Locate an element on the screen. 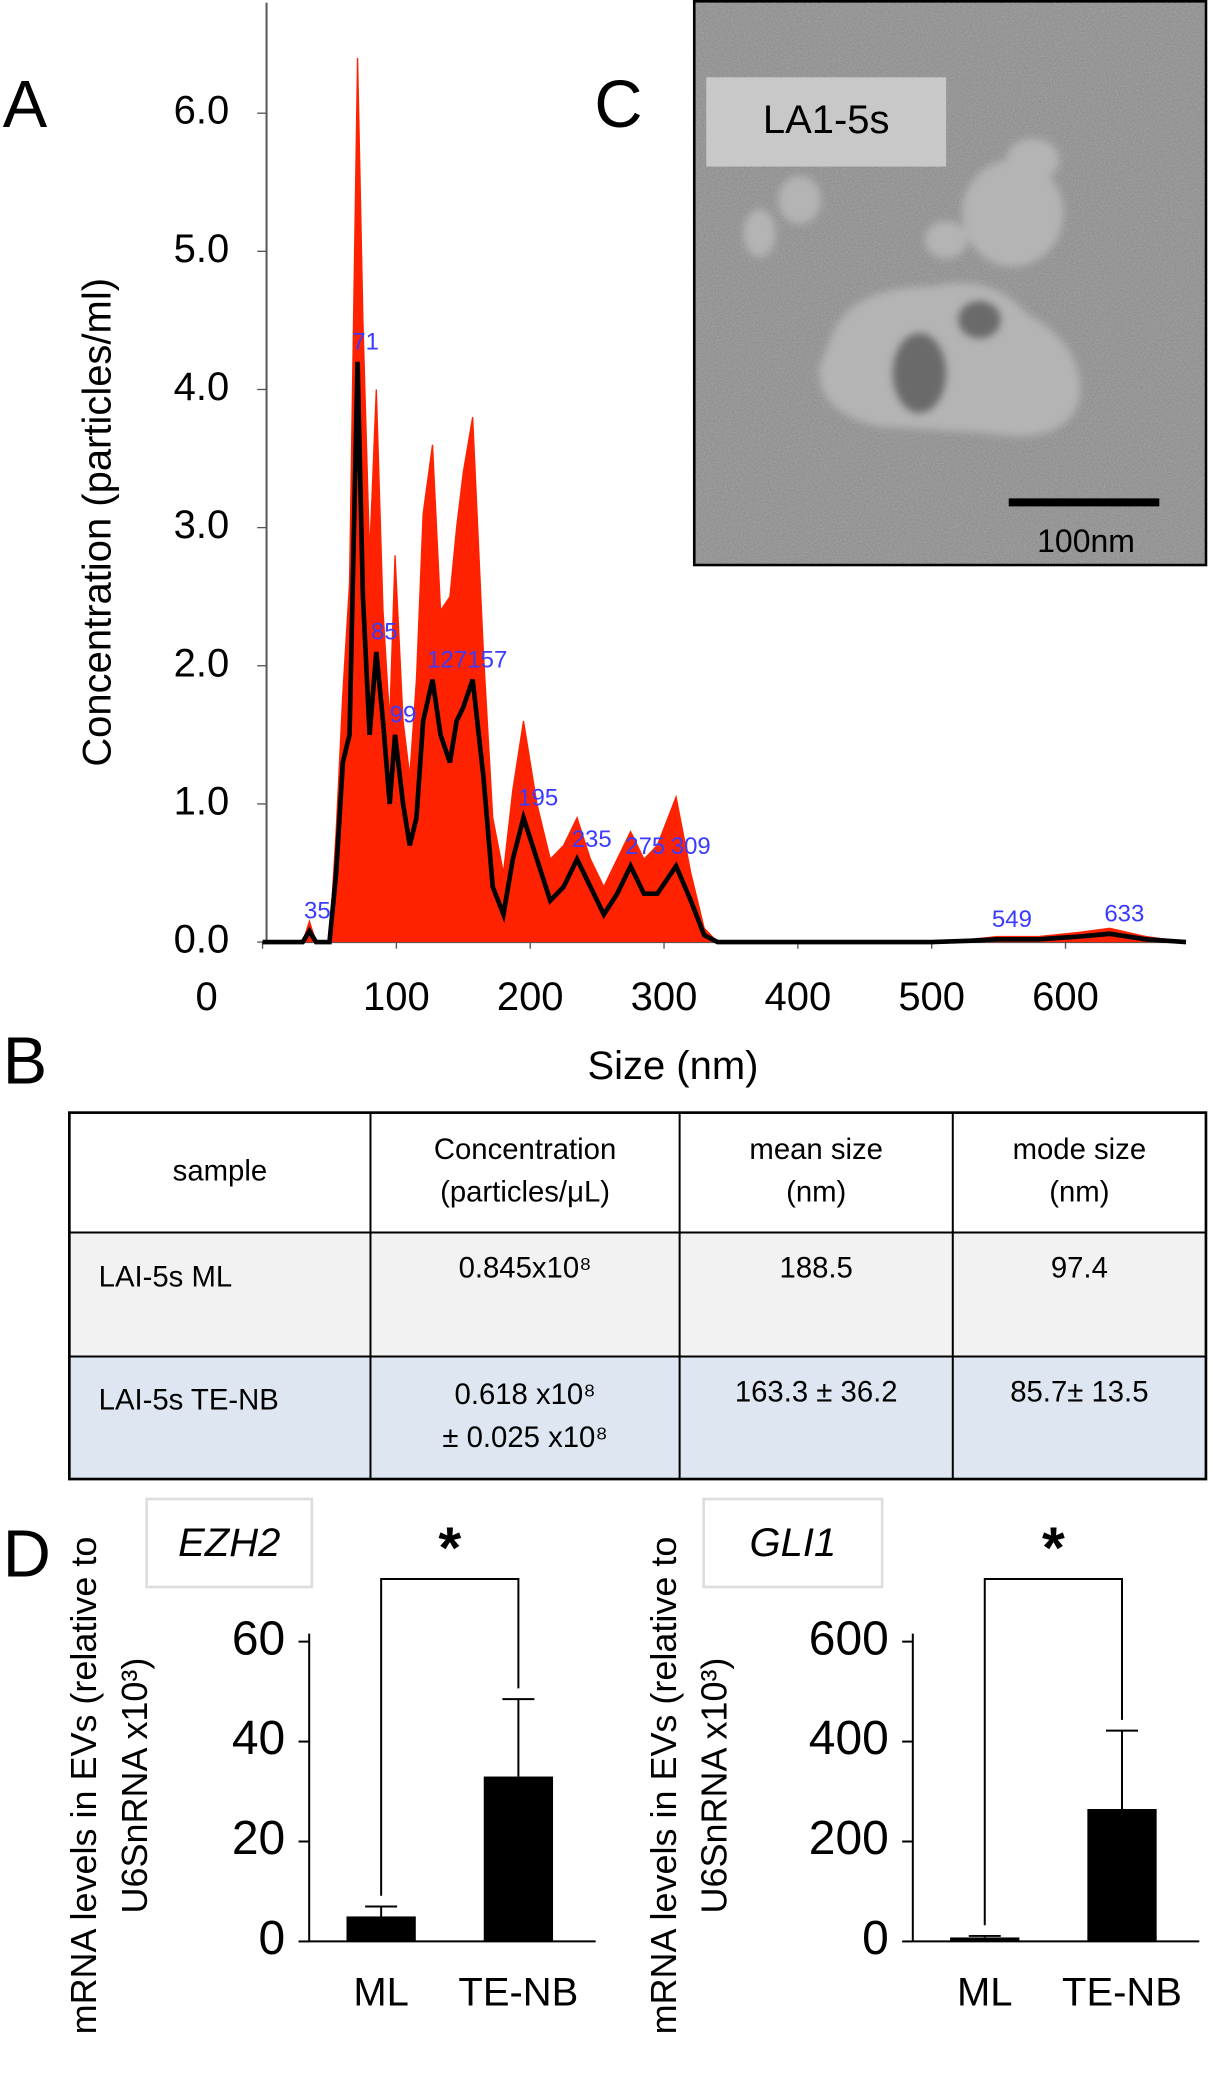 The image size is (1210, 2100). y-tick-label: 5.0 is located at coordinates (202, 249).